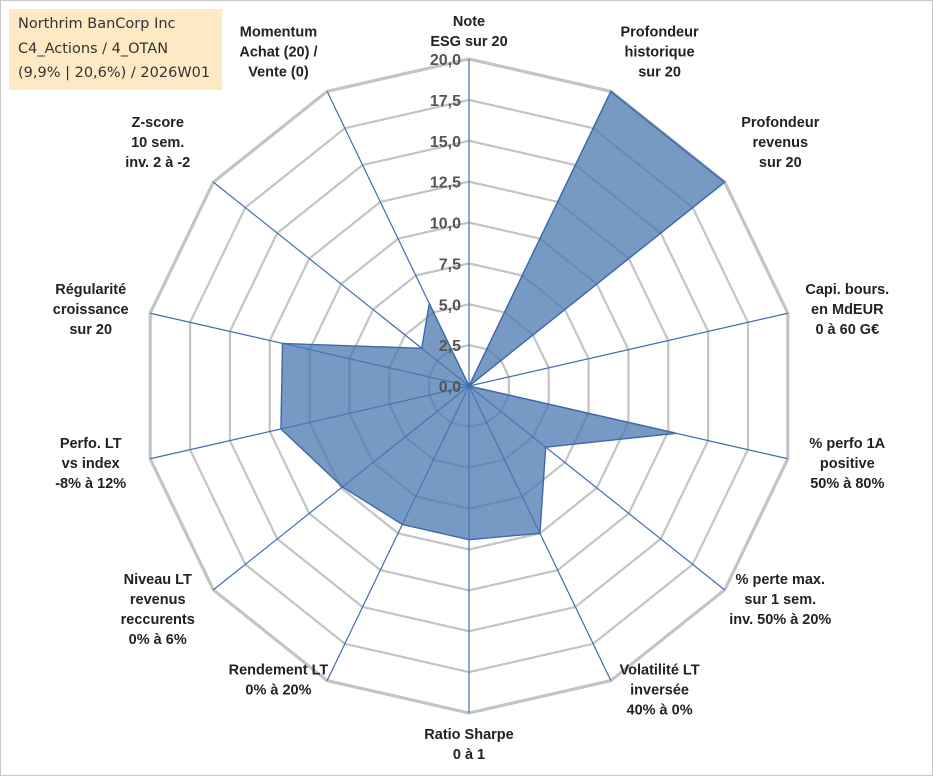 The image size is (933, 776). What do you see at coordinates (445, 101) in the screenshot?
I see `tick-label: 17,5` at bounding box center [445, 101].